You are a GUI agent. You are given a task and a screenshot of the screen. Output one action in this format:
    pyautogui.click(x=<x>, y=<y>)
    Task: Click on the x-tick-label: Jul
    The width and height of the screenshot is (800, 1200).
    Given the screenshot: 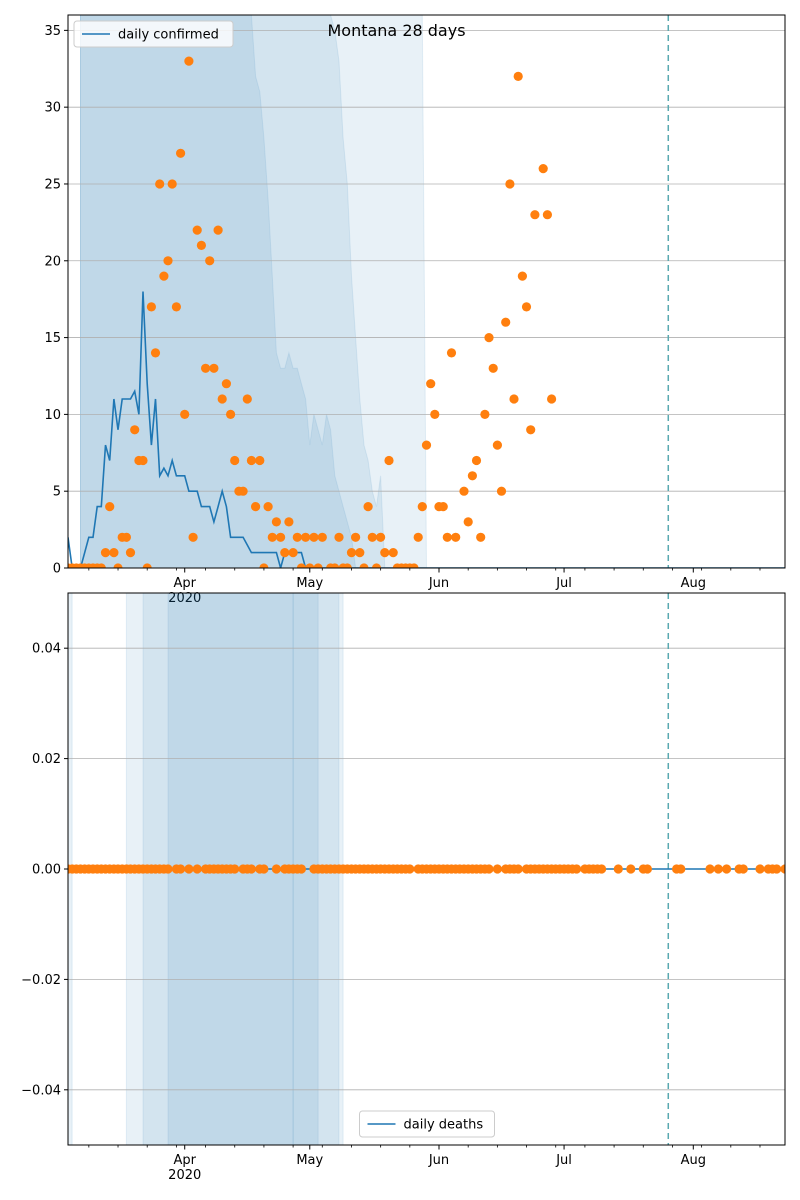 What is the action you would take?
    pyautogui.click(x=563, y=1160)
    